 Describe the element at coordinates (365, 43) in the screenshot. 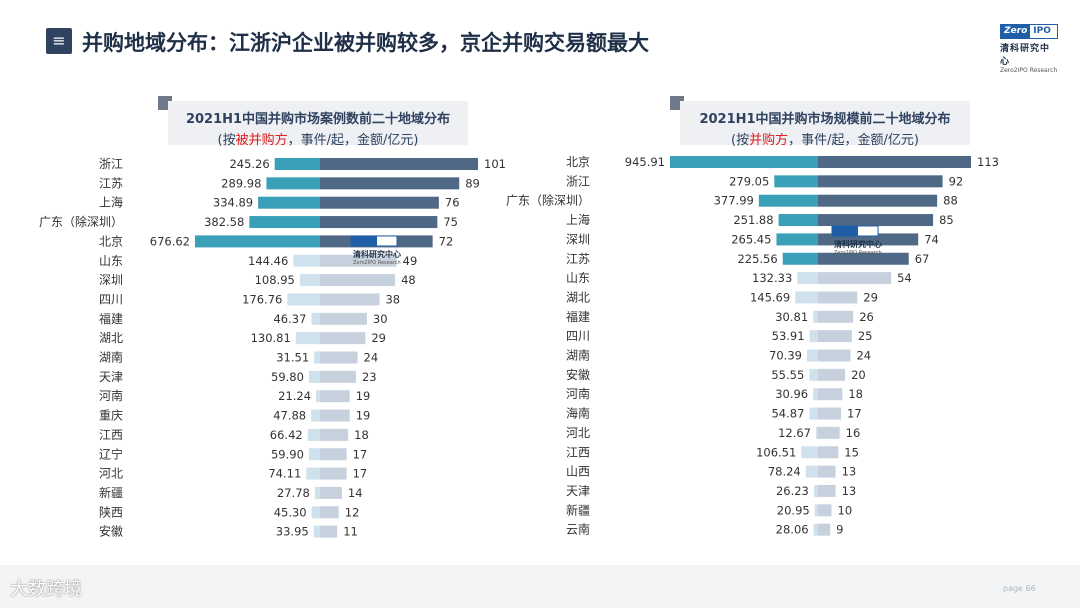

I see `page-title: 并购地域分布：江浙沪企业被并购较多，京企并购交易额最大` at that location.